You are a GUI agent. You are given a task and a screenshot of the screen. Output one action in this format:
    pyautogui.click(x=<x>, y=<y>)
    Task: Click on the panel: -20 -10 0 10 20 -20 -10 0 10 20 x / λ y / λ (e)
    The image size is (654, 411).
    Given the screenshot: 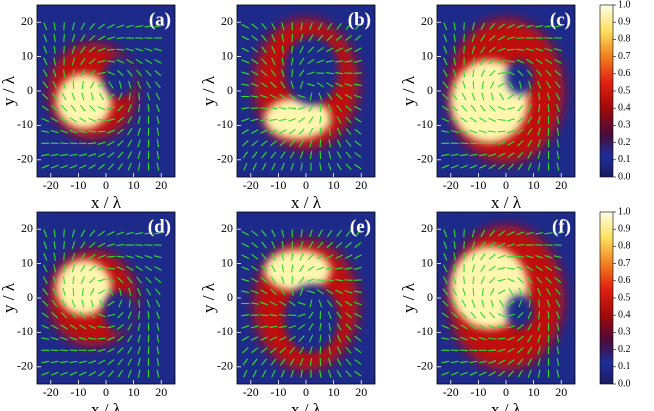 What is the action you would take?
    pyautogui.click(x=287, y=311)
    